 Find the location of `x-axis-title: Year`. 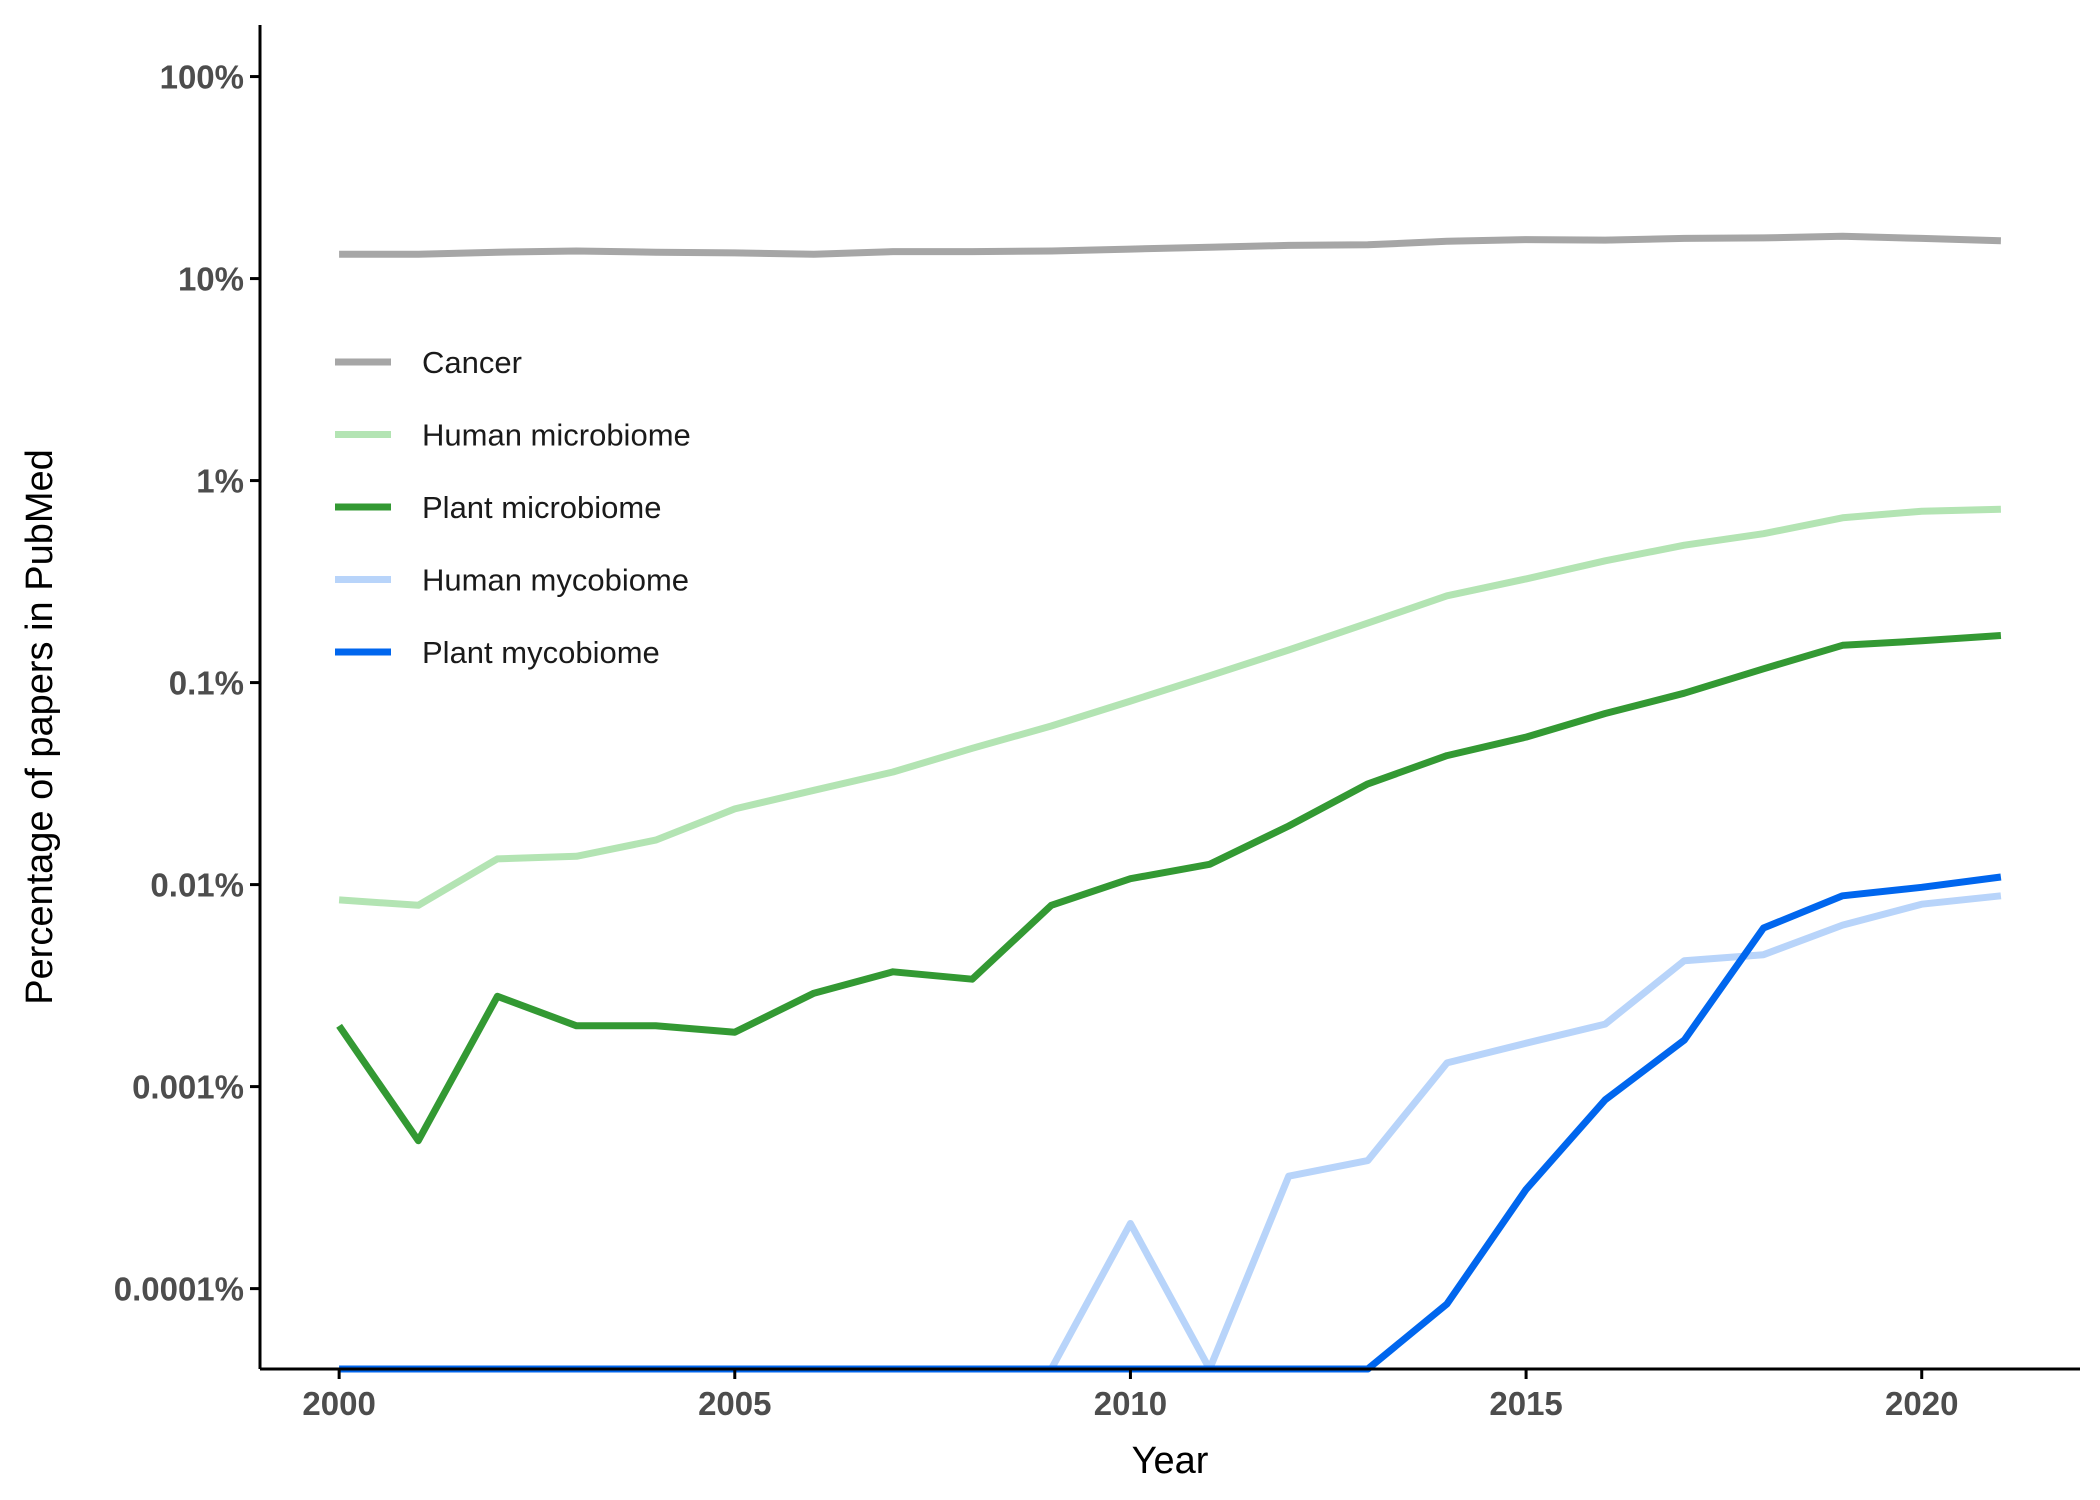

x-axis-title: Year is located at coordinates (1170, 1461).